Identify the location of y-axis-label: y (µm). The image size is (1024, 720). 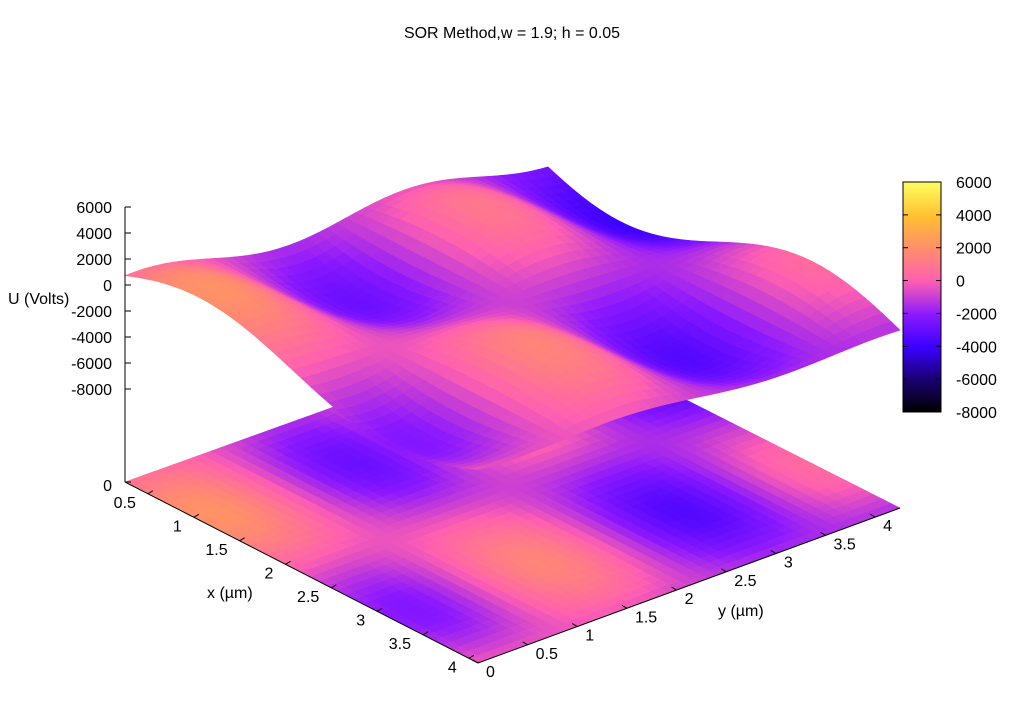
(741, 611).